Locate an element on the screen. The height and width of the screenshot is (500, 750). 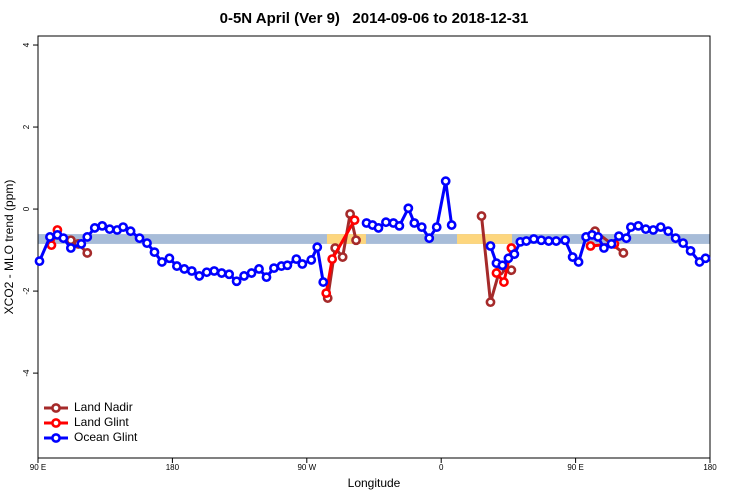
legend-label: Land Nadir is located at coordinates (103, 407).